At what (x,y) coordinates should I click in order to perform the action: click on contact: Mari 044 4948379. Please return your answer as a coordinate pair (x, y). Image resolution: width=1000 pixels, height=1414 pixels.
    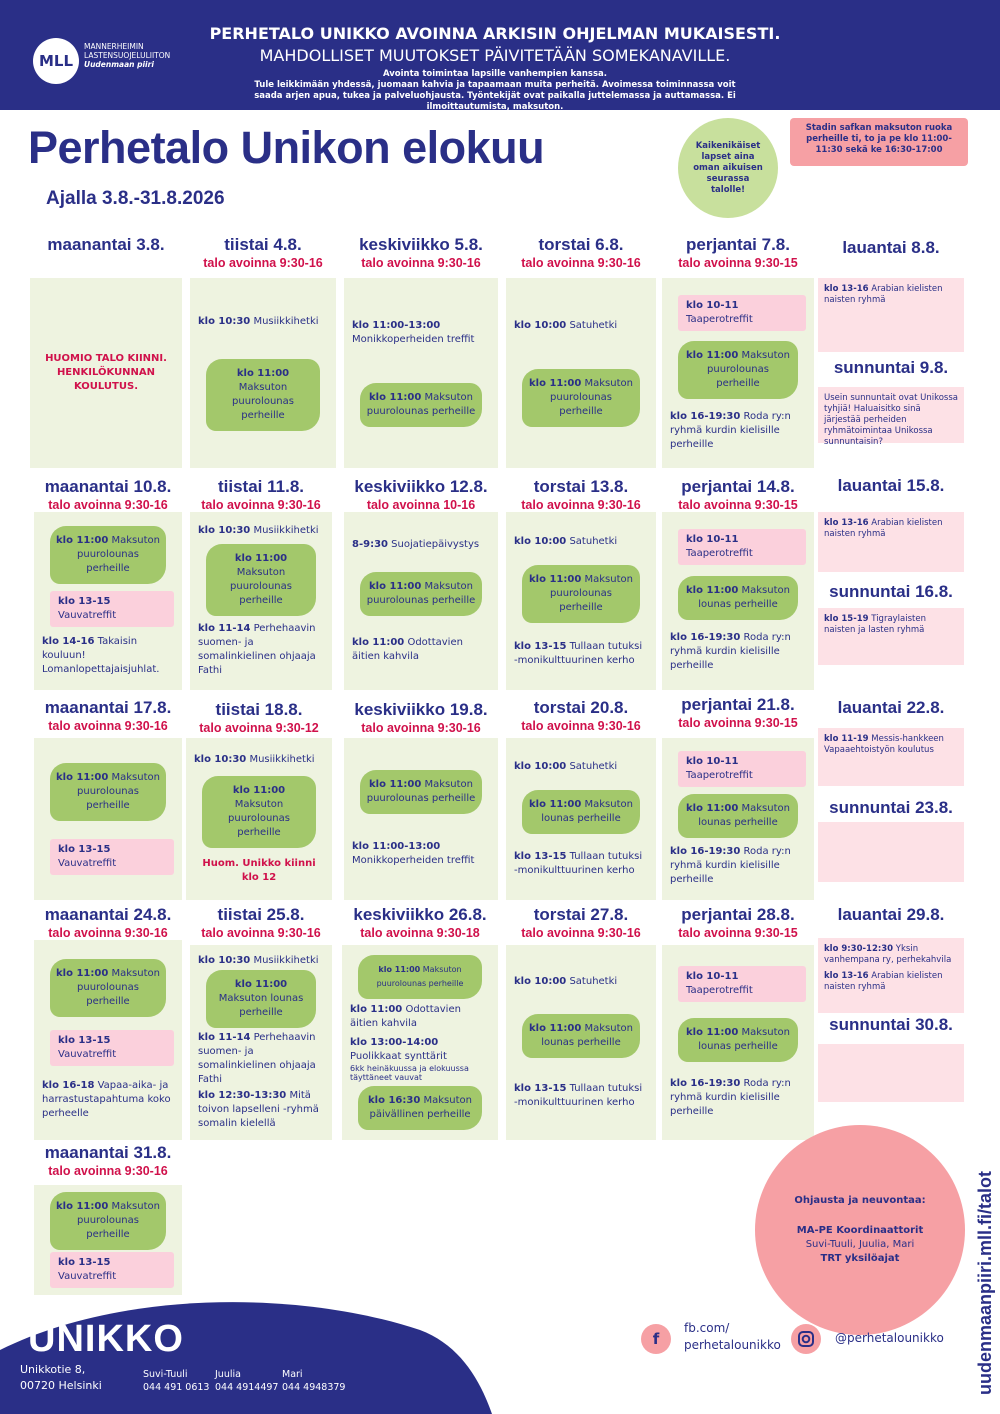
    Looking at the image, I should click on (313, 1381).